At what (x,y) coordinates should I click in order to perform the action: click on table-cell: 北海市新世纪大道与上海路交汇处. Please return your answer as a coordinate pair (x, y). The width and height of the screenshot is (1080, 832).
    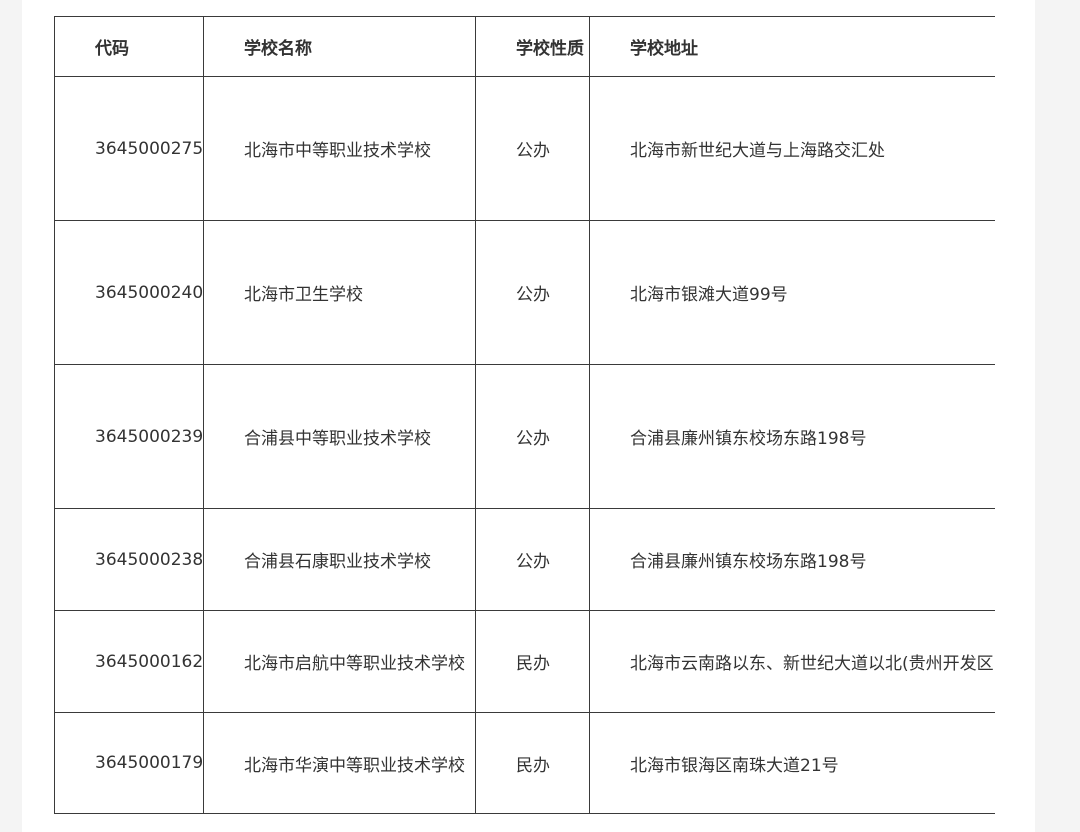
    Looking at the image, I should click on (792, 148).